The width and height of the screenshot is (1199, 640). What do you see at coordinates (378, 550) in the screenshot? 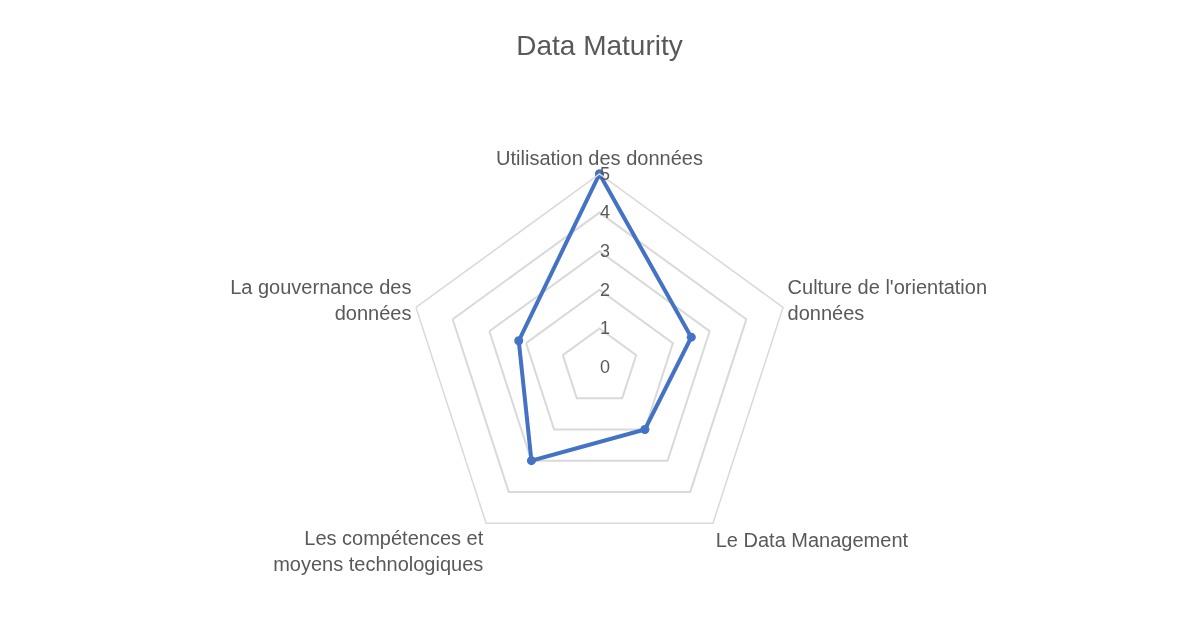
I see `spoke-label: Les compétences et moyens technologiques` at bounding box center [378, 550].